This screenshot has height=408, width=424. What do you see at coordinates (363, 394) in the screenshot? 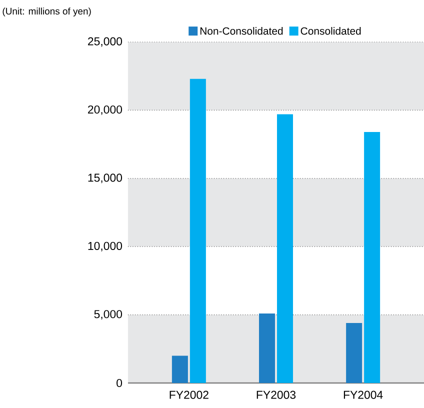
I see `x-tick-label: FY2004` at bounding box center [363, 394].